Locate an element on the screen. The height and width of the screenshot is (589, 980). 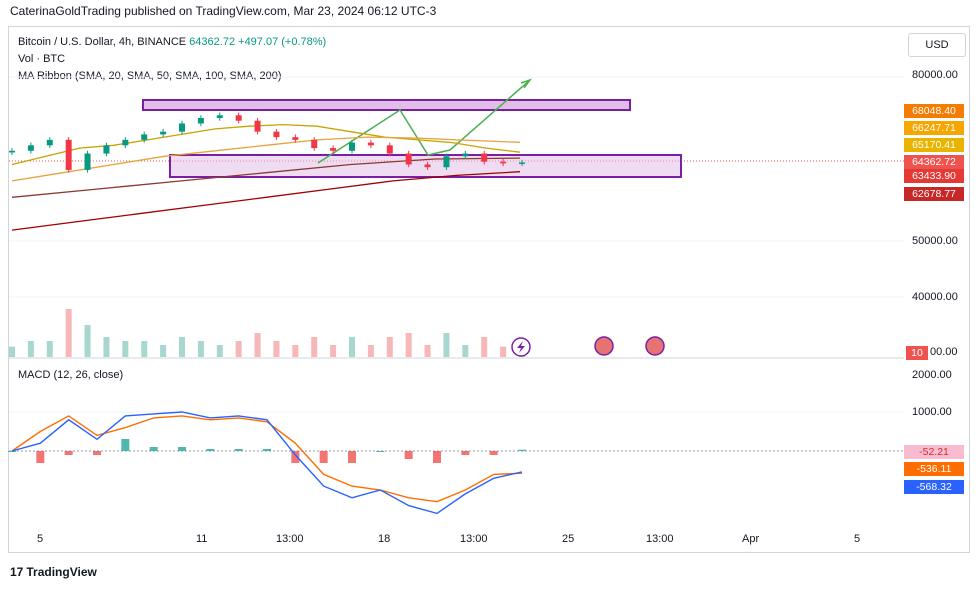
tradingview-footer: 17 TradingView is located at coordinates (53, 572).